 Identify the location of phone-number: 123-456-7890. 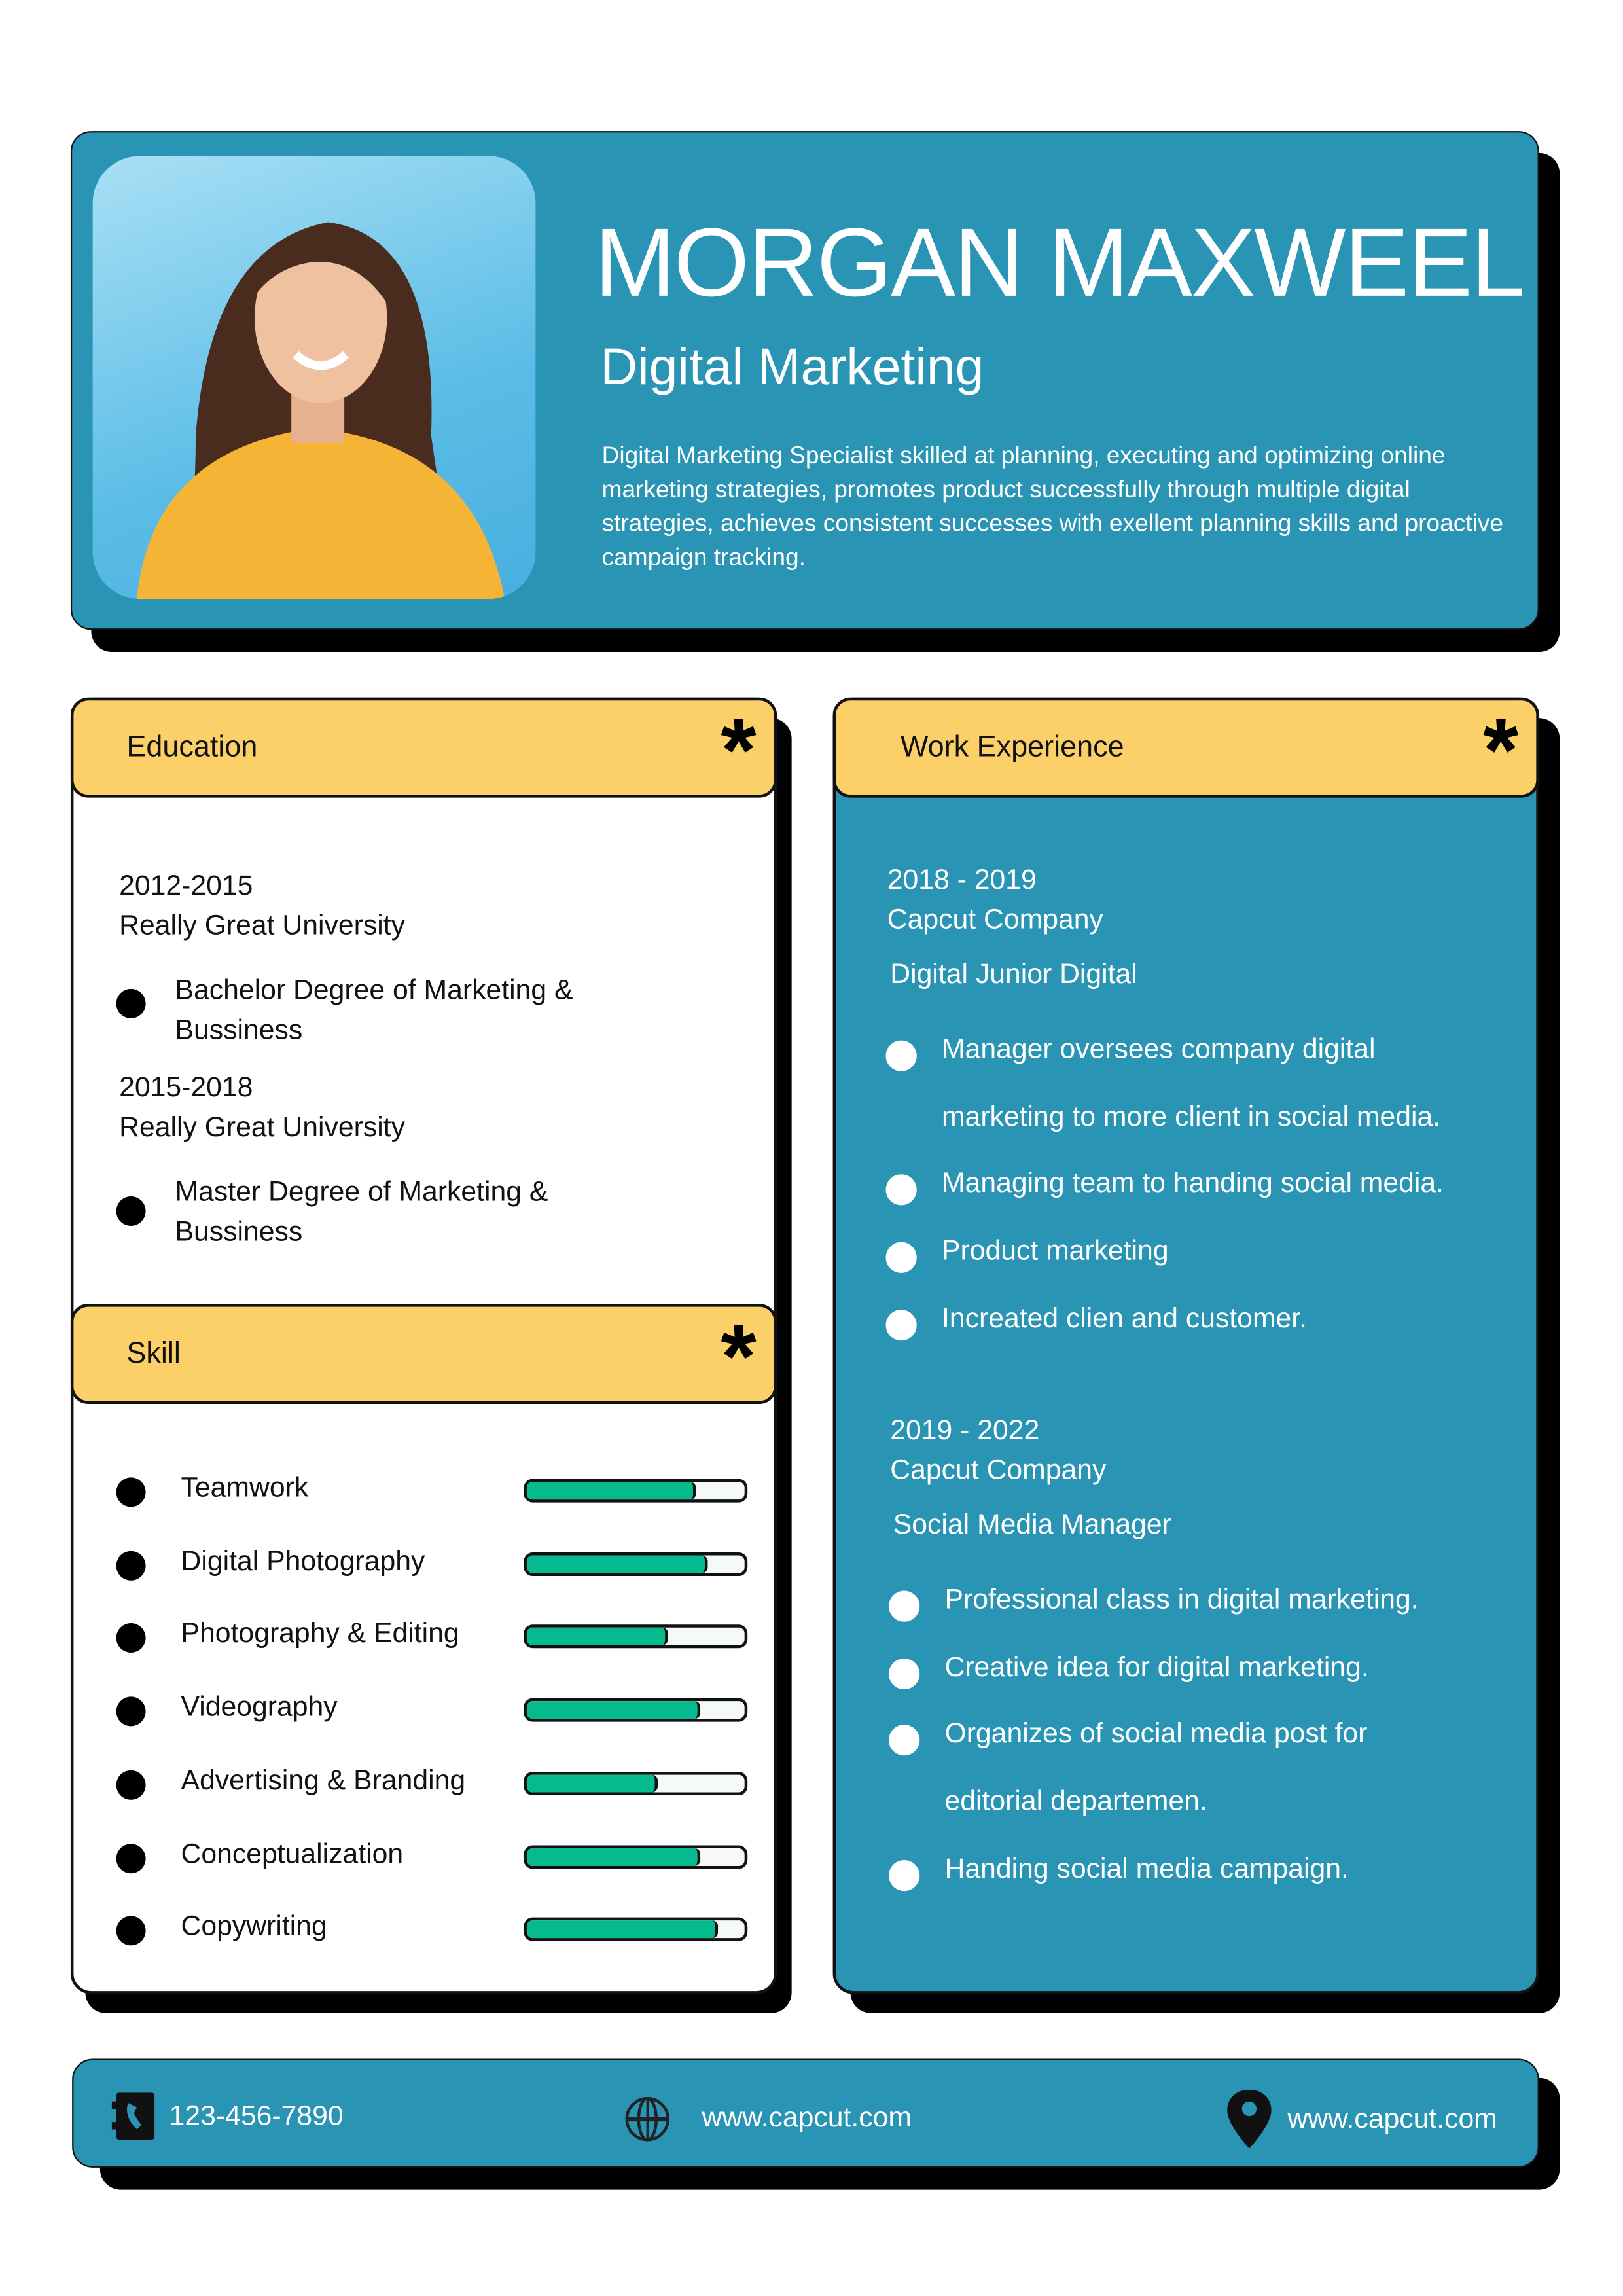
(256, 2116).